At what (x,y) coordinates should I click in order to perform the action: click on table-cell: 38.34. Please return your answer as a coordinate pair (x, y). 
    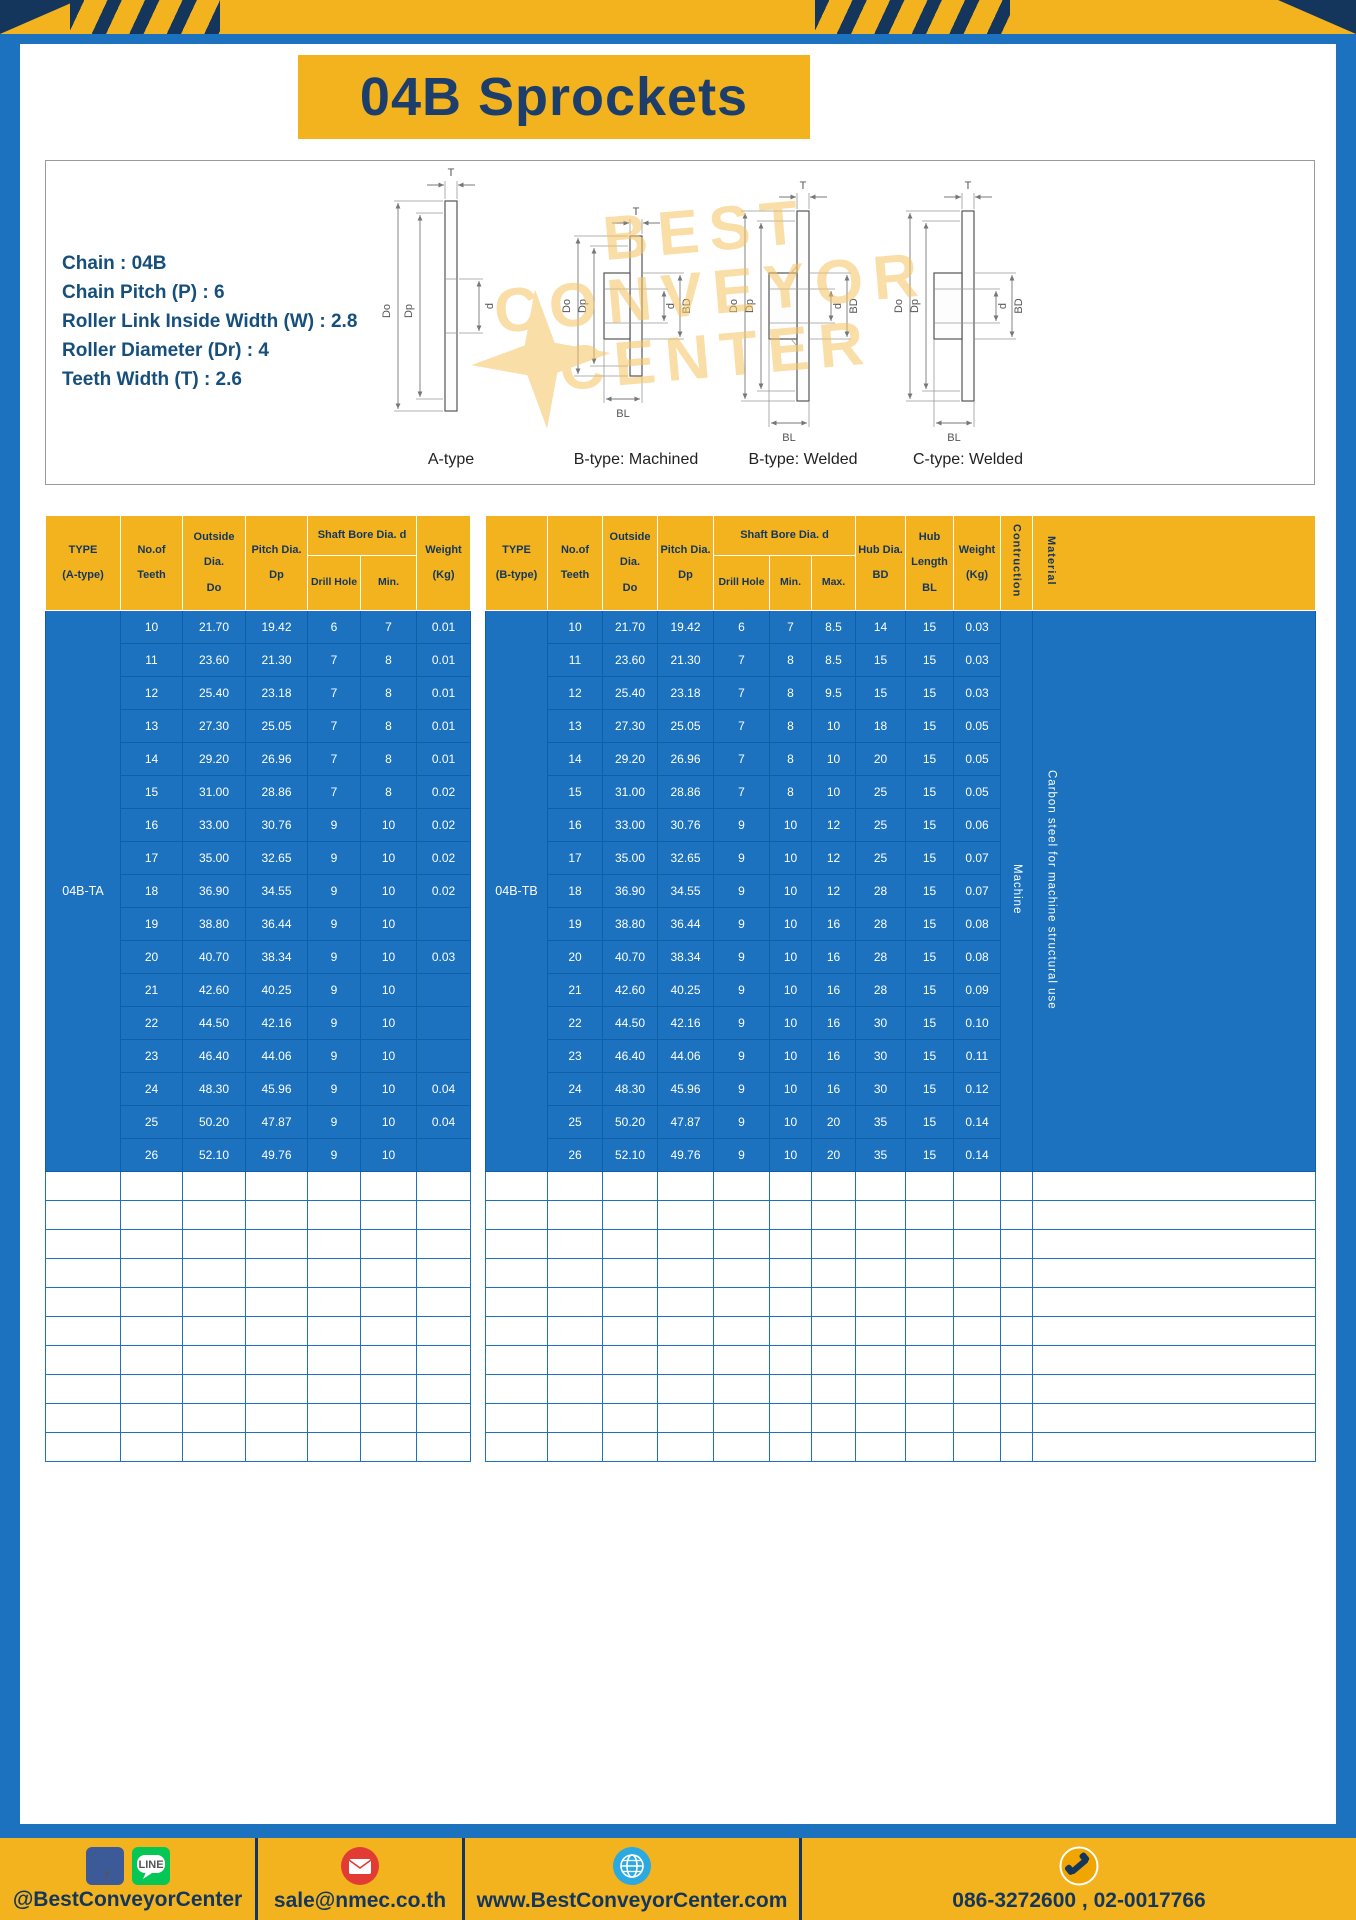
    Looking at the image, I should click on (685, 957).